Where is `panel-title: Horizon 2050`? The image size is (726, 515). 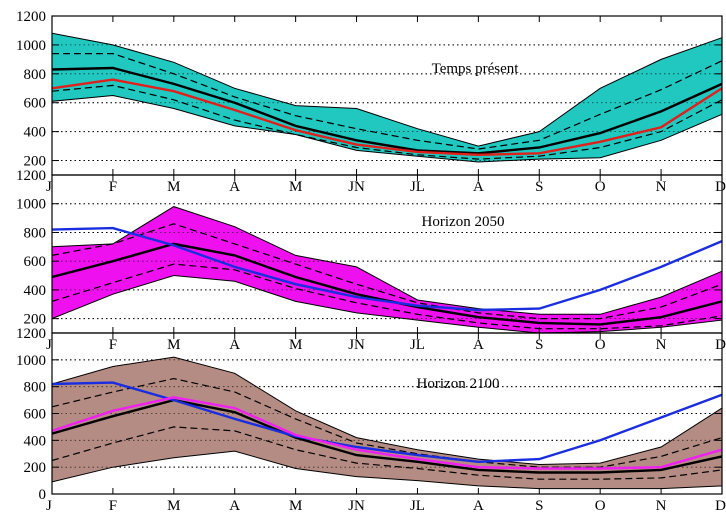
panel-title: Horizon 2050 is located at coordinates (463, 222).